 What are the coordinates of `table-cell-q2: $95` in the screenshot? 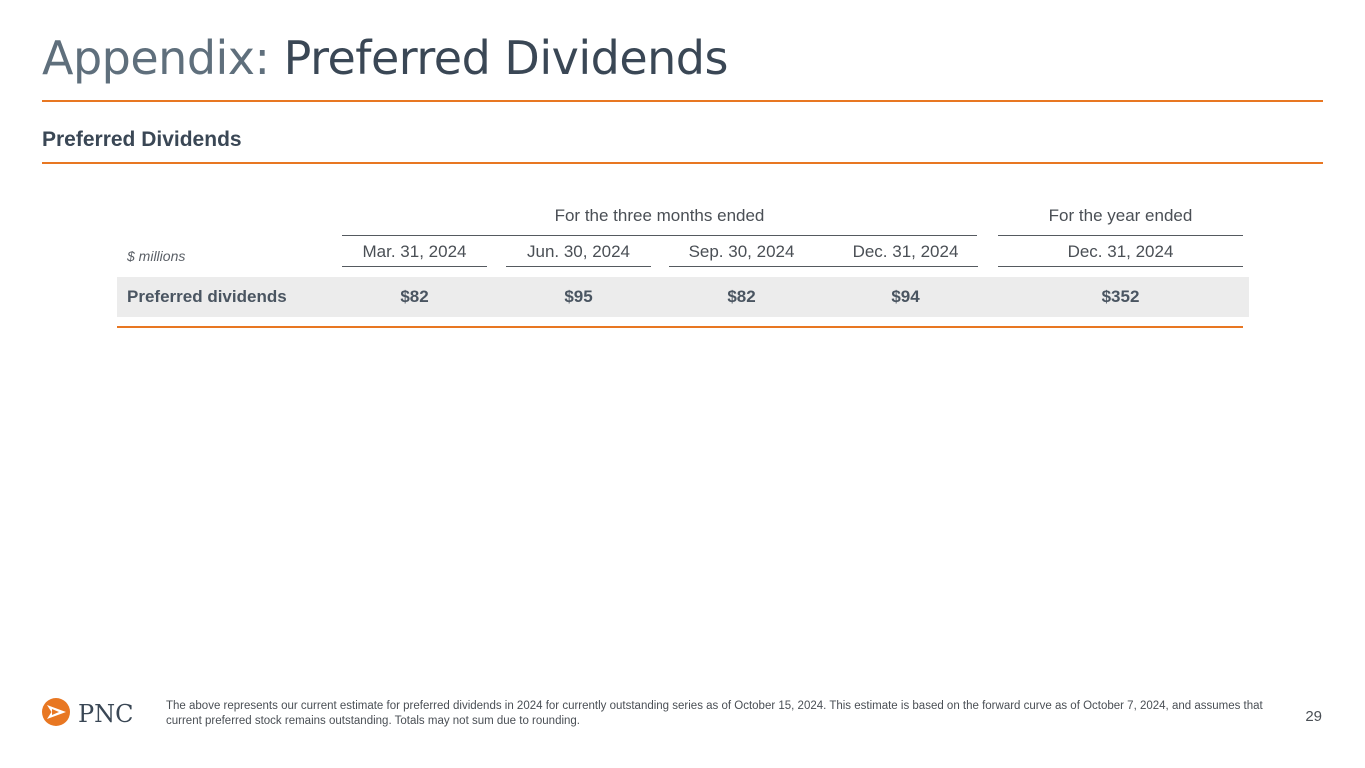 It's located at (578, 296).